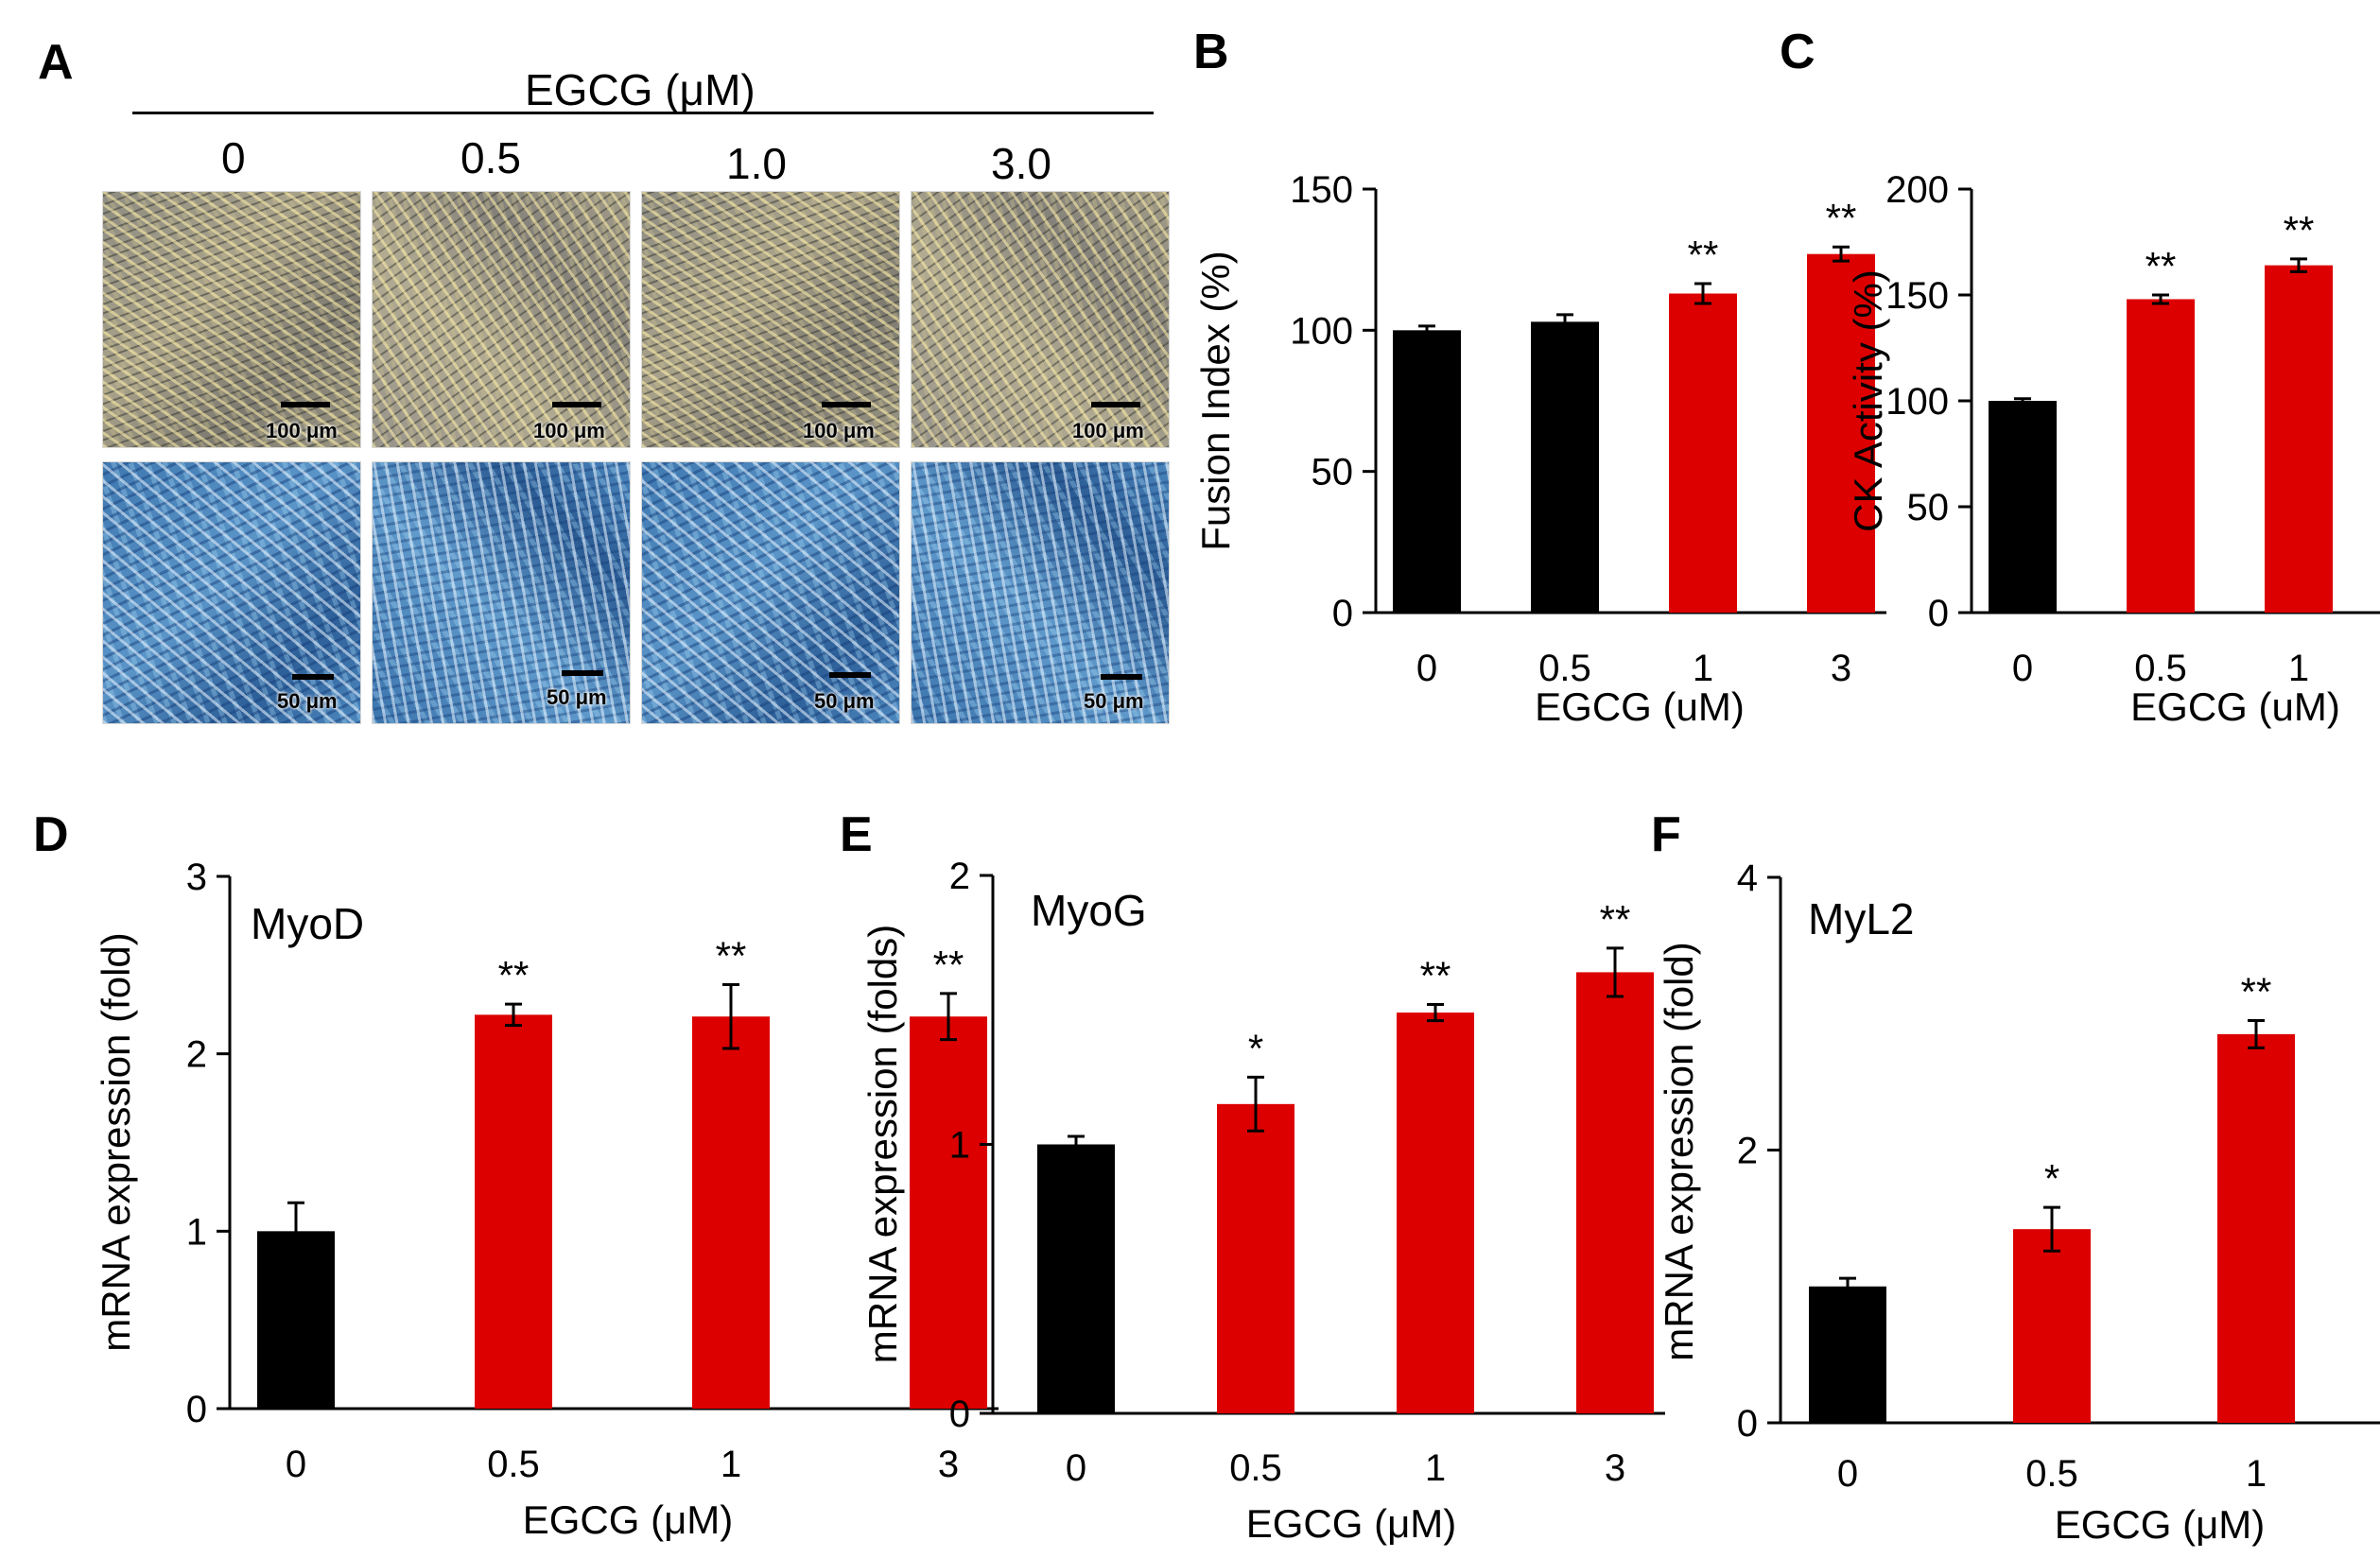  Describe the element at coordinates (1040, 319) in the screenshot. I see `micrograph-phase-3: 100 μm` at that location.